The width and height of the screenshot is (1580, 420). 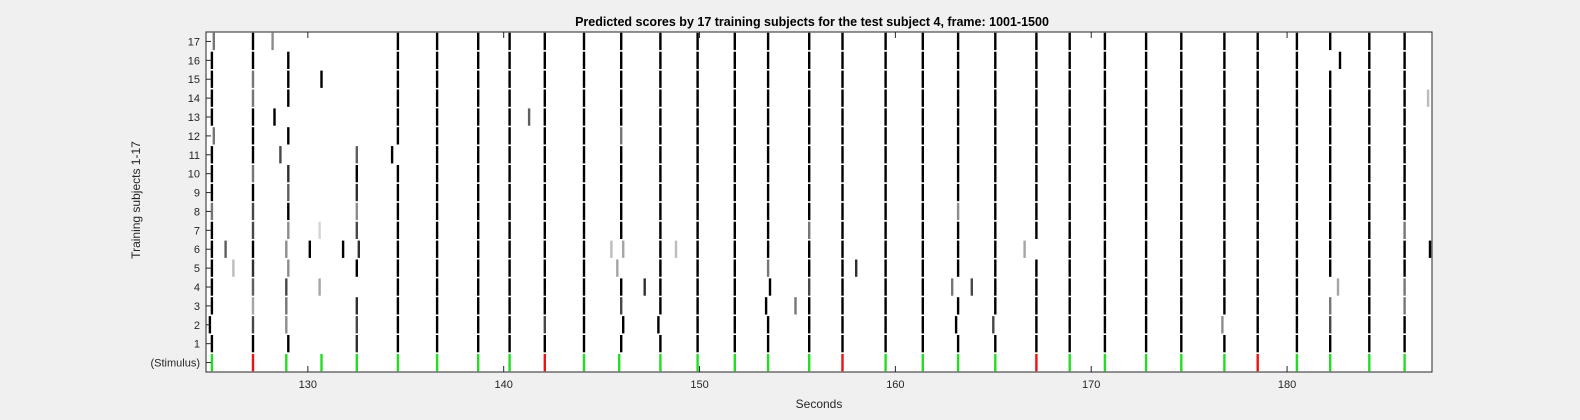 What do you see at coordinates (194, 61) in the screenshot?
I see `y-tick-label: 16` at bounding box center [194, 61].